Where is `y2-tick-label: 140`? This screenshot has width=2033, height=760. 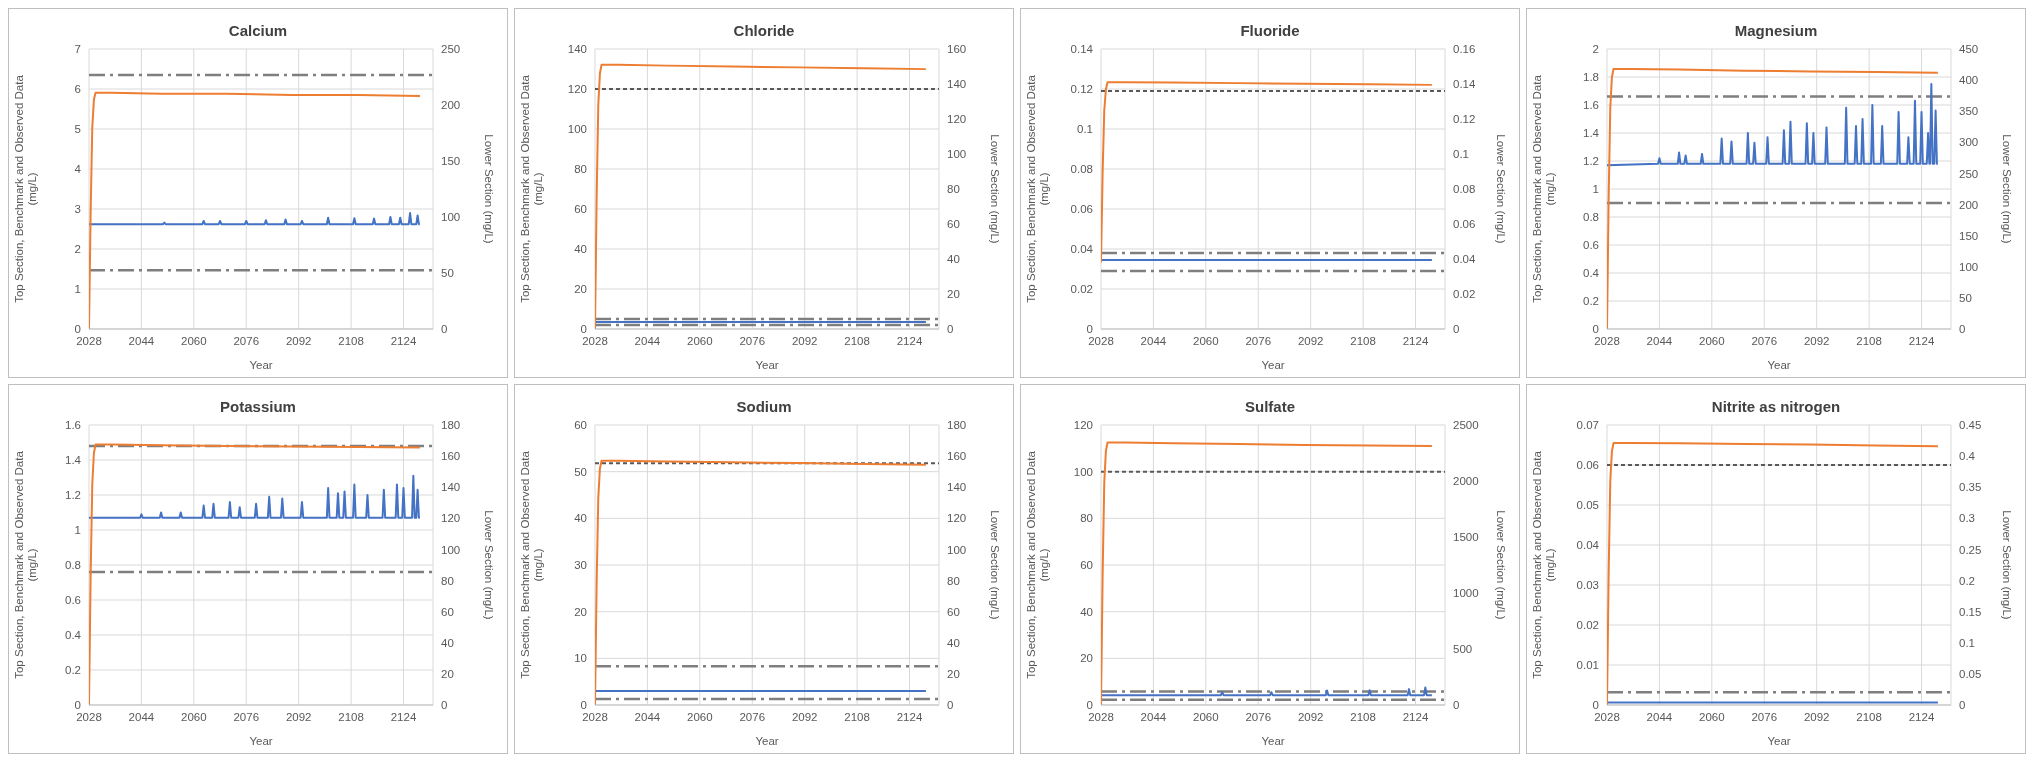
y2-tick-label: 140 is located at coordinates (451, 487).